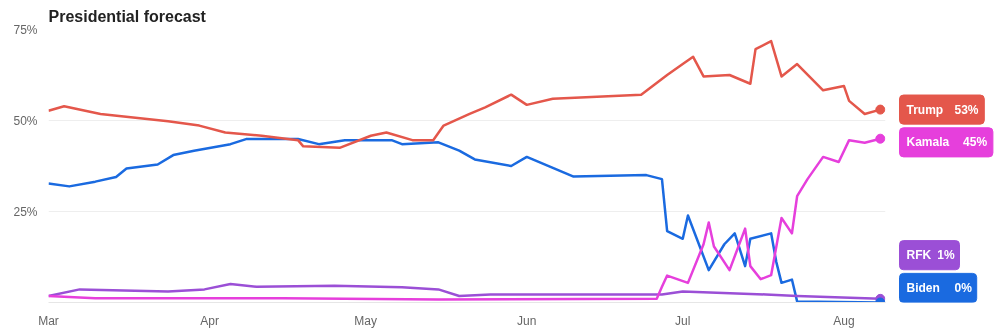  I want to click on x-tick-label: May, so click(365, 320).